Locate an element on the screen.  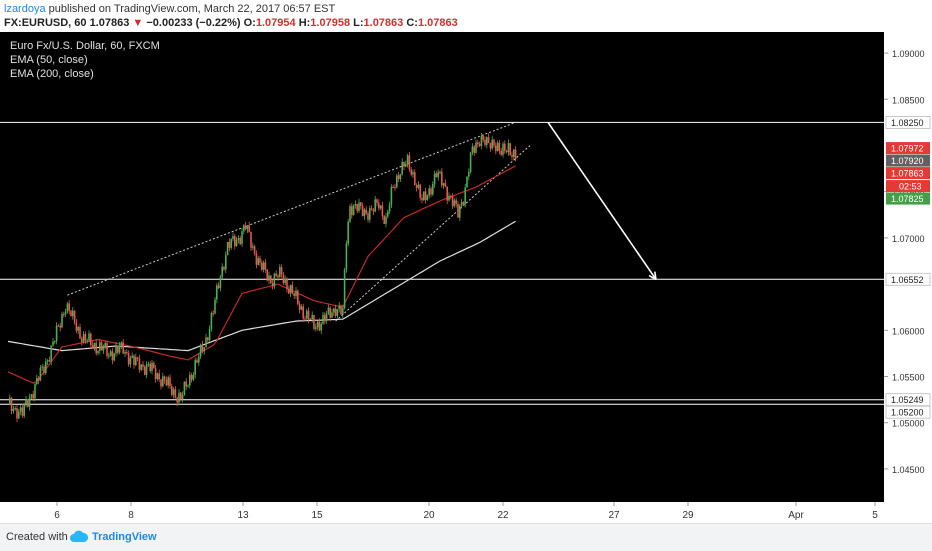
price-tag-label: 1.07863 is located at coordinates (907, 174).